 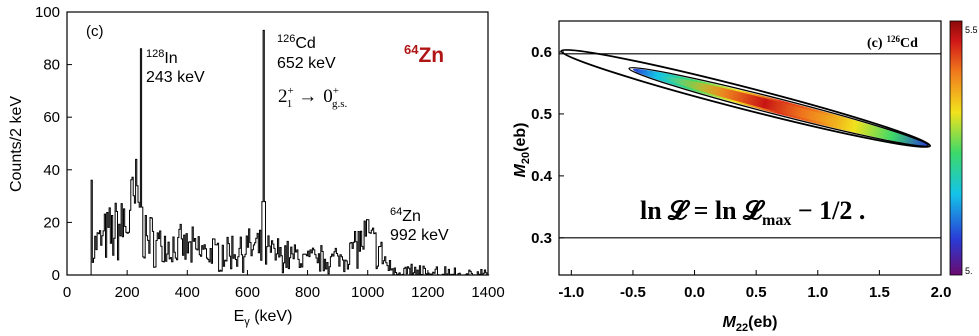 I want to click on likelihood-x-ticks: -1.0 -0.5 0.0 0.5 1.0 1.5 2.0, so click(x=754, y=285).